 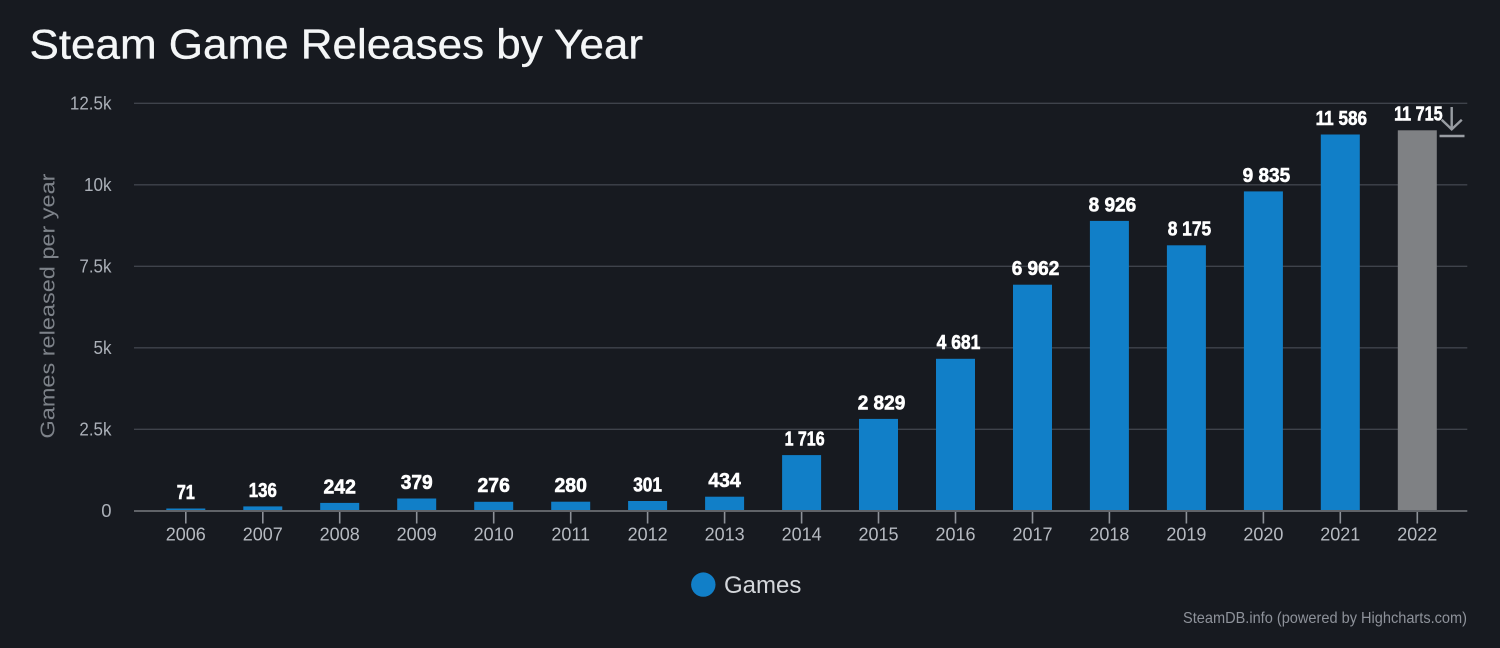 I want to click on svg-text: Steam Game Releases by Year, so click(x=337, y=44).